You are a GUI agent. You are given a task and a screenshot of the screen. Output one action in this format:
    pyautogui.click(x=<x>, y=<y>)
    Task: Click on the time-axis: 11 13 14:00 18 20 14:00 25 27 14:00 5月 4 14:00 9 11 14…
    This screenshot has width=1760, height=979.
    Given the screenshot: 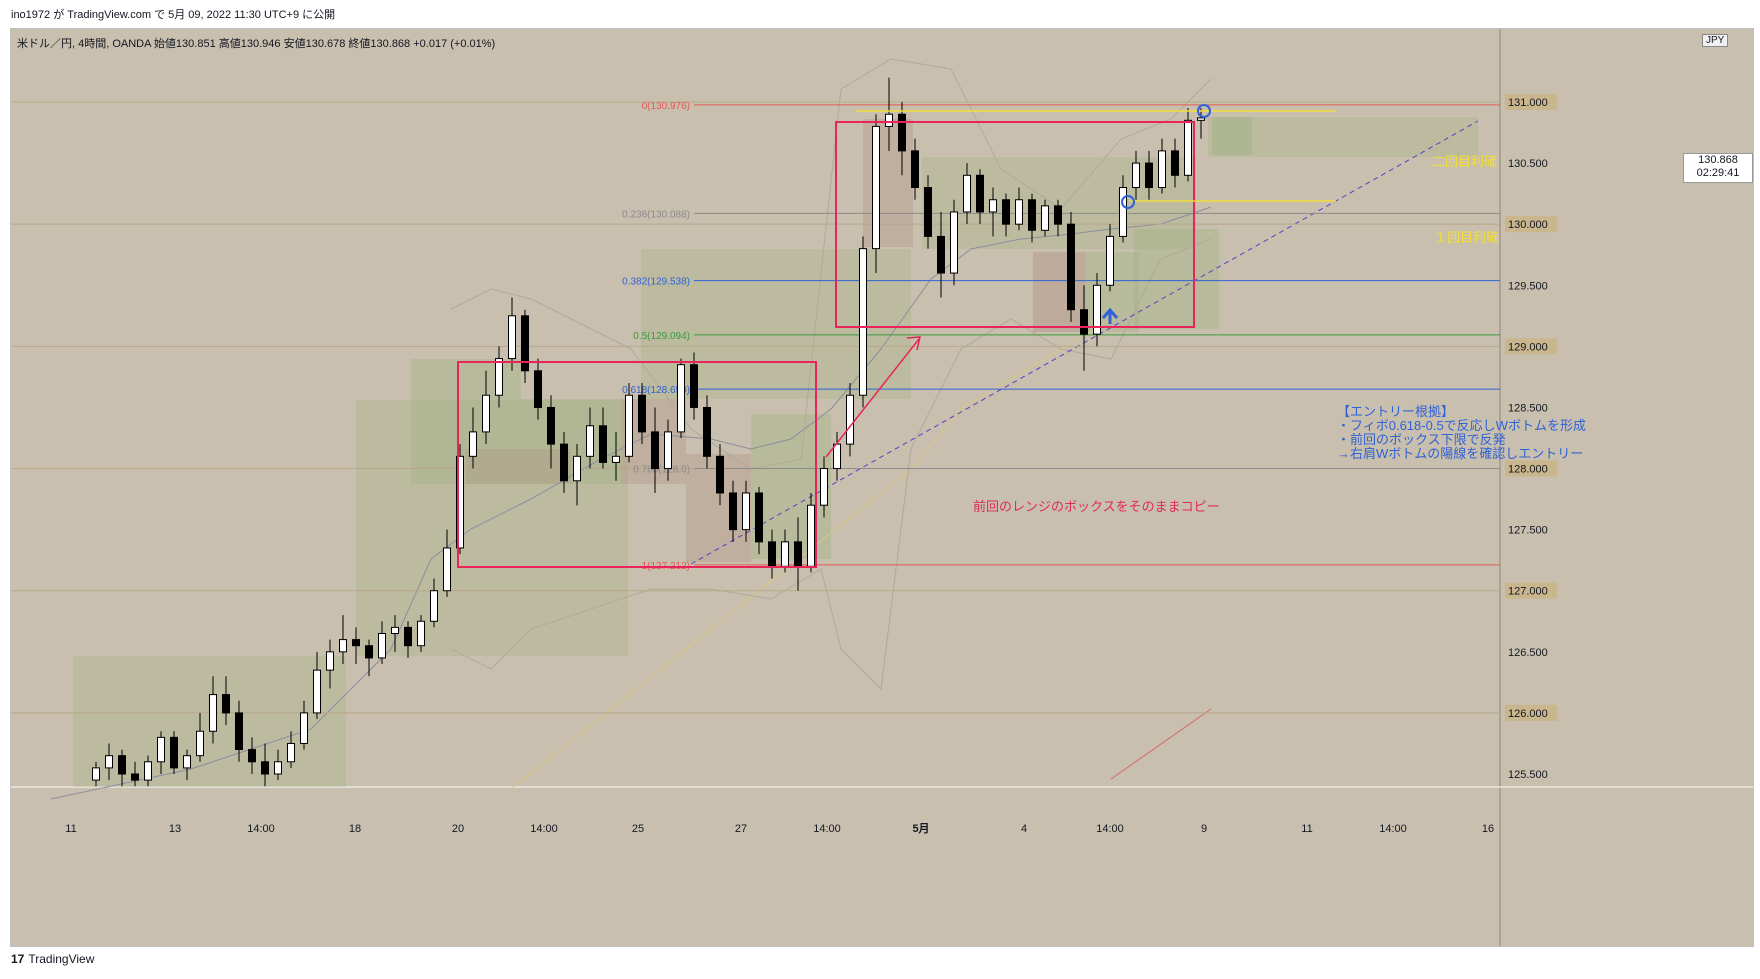 What is the action you would take?
    pyautogui.click(x=779, y=828)
    